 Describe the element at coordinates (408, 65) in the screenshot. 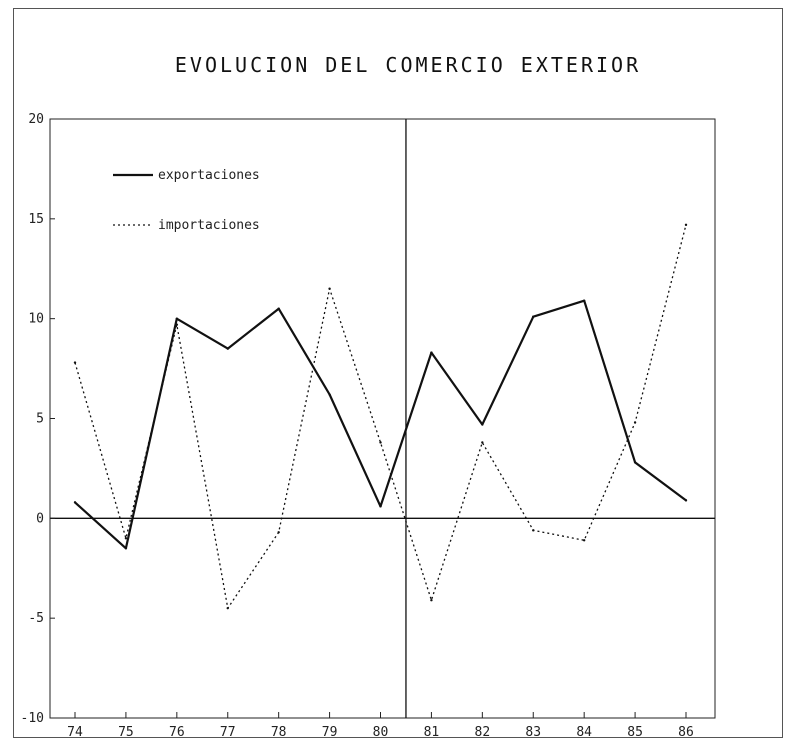

I see `chart-title: EVOLUCION DEL COMERCIO EXTERIOR` at that location.